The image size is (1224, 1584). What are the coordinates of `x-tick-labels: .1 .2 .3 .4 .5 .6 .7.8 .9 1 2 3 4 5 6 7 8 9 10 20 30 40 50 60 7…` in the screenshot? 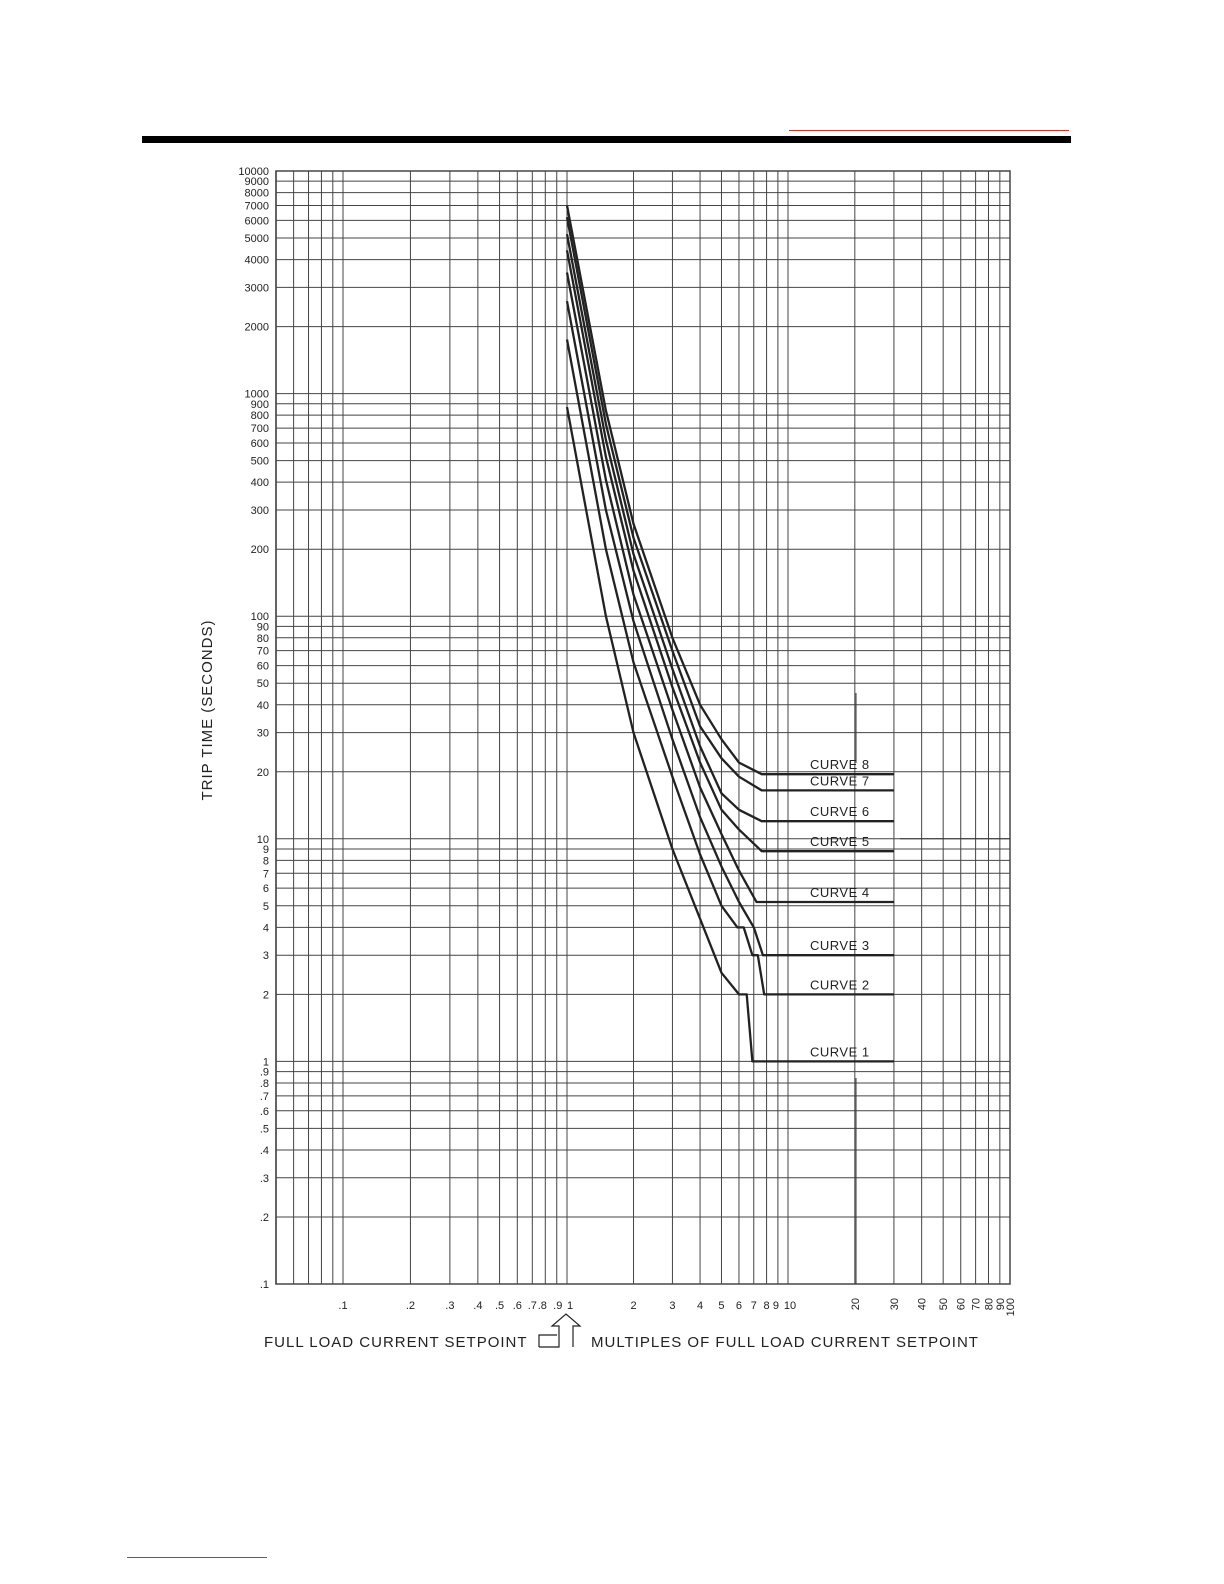 It's located at (677, 1307).